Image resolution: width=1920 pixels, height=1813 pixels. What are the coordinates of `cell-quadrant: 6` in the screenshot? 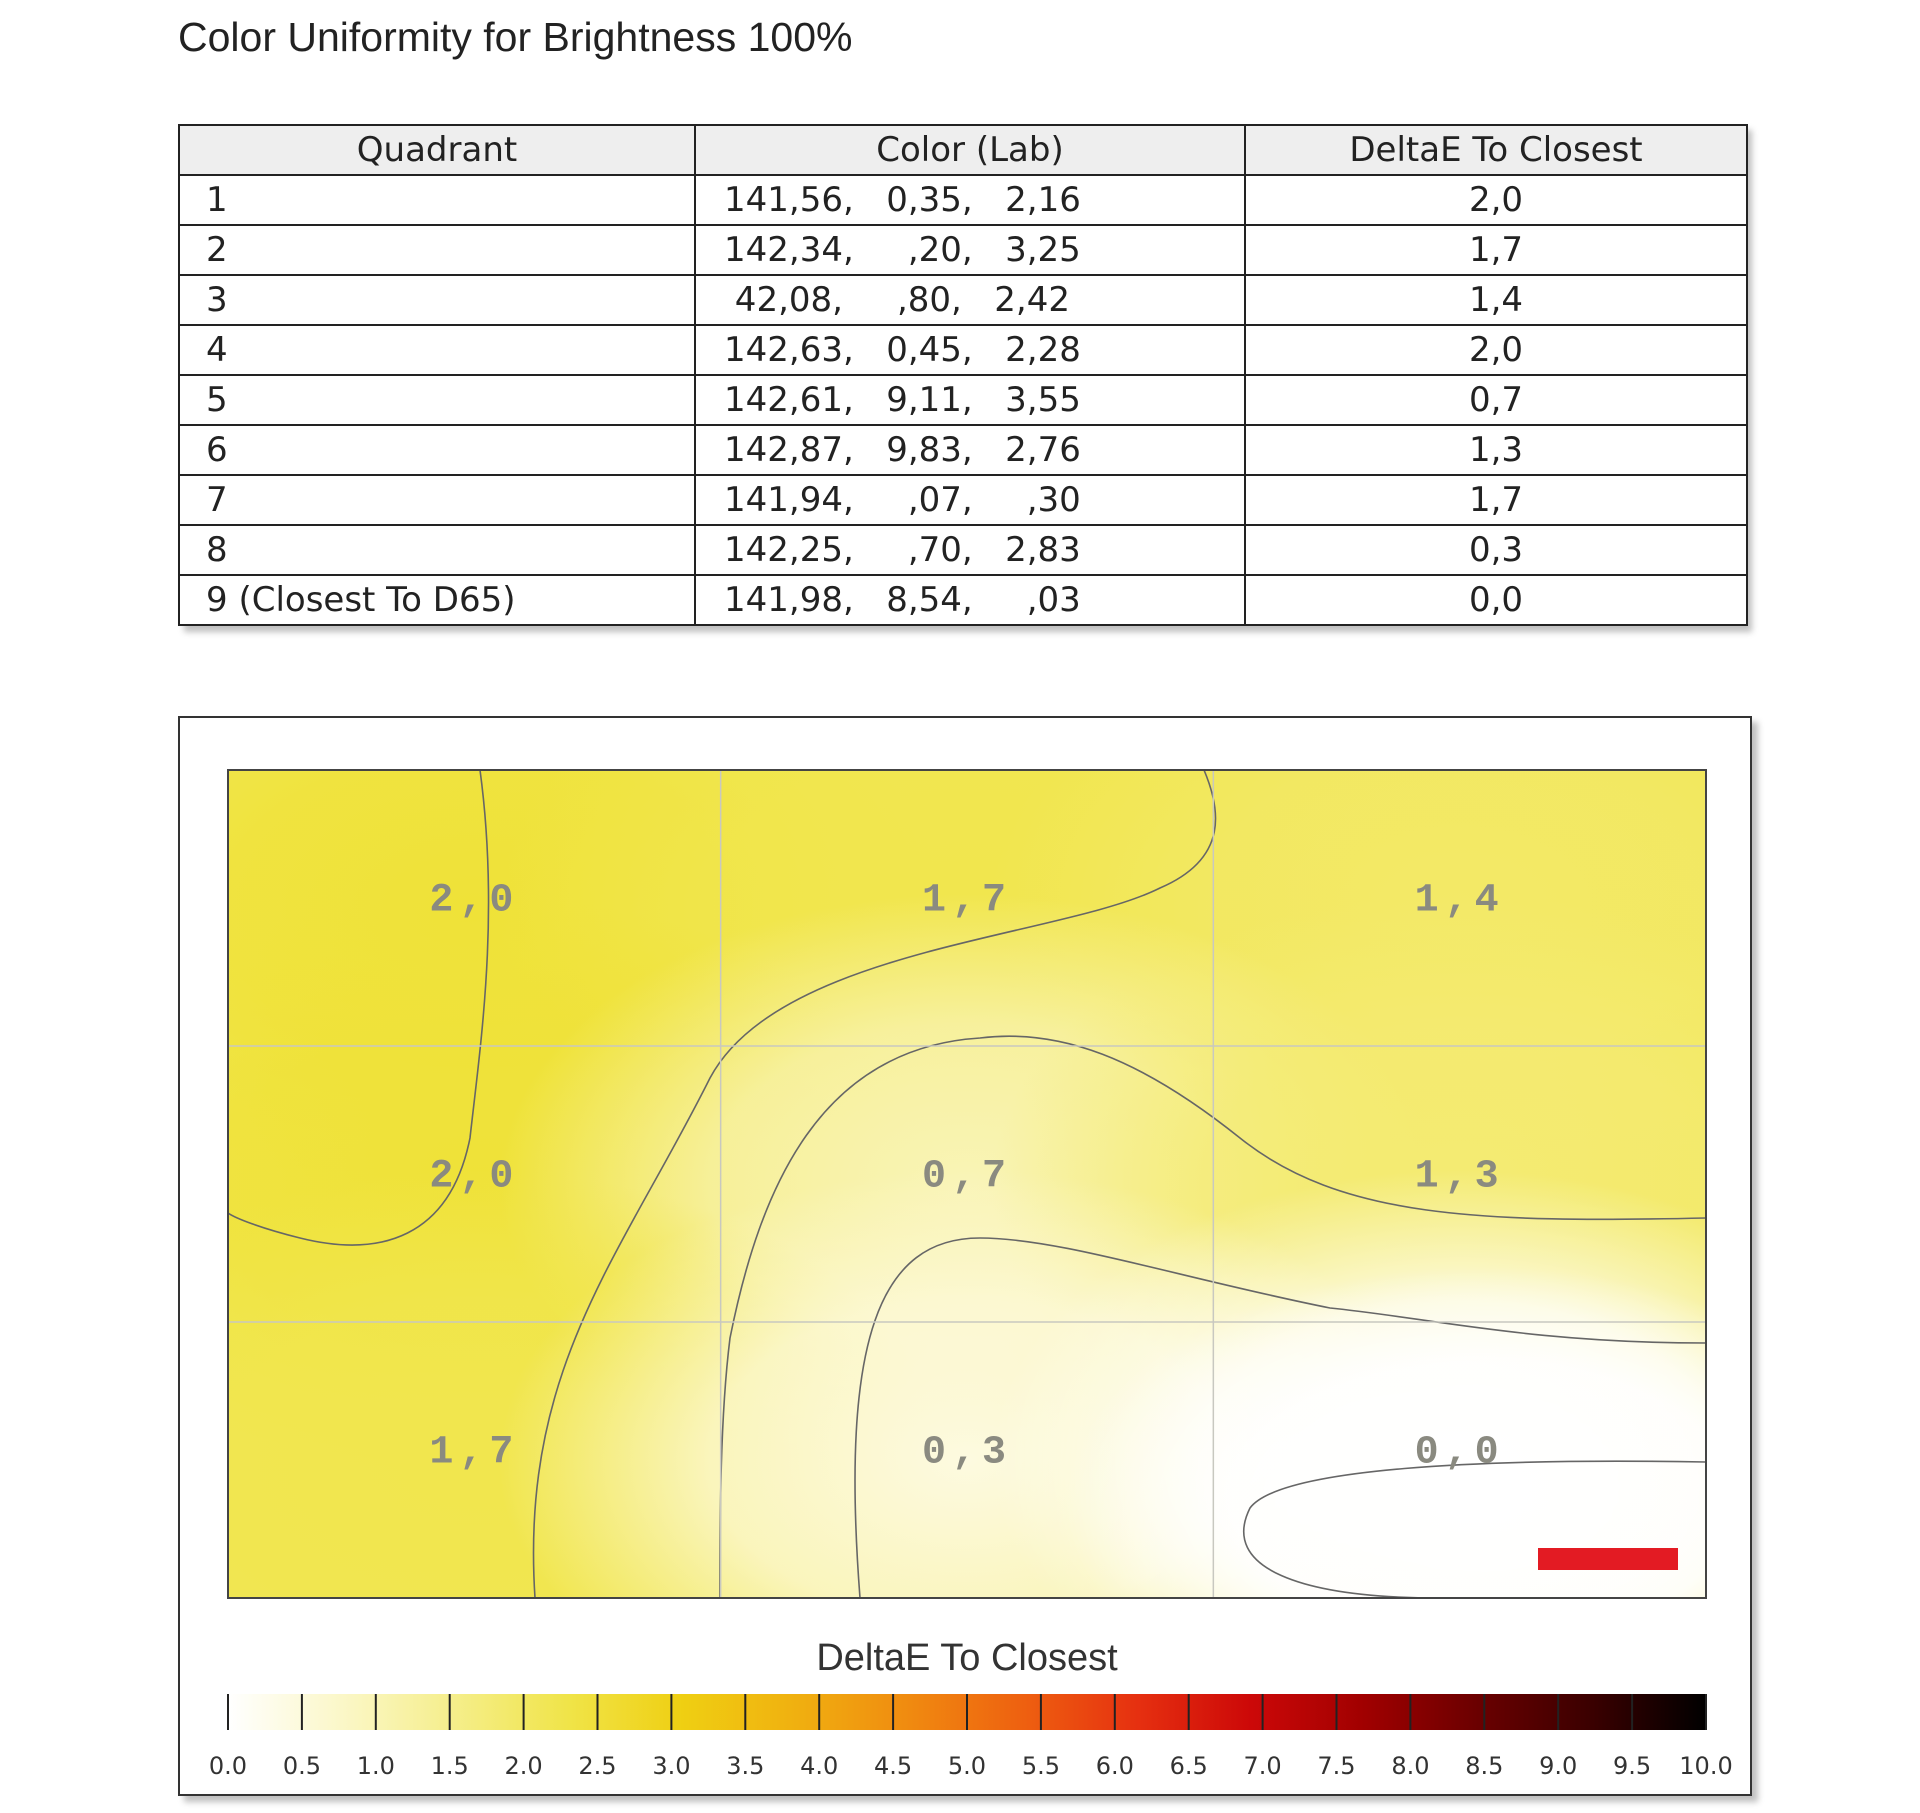 It's located at (437, 450).